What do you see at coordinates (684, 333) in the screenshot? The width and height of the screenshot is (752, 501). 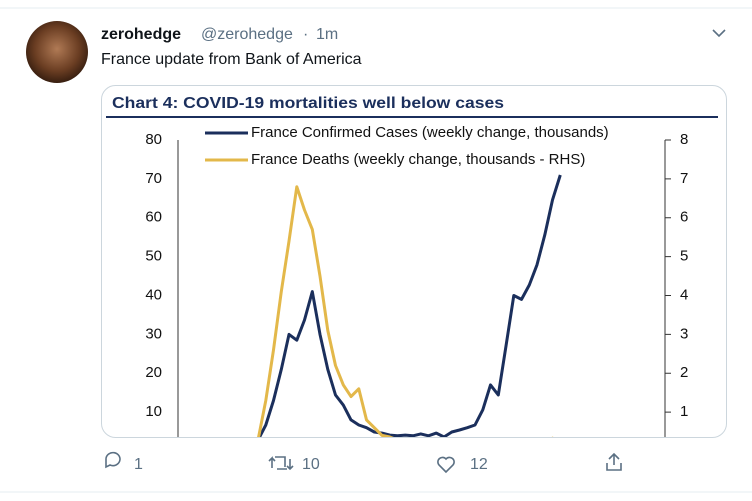 I see `y2-tick-label: 3` at bounding box center [684, 333].